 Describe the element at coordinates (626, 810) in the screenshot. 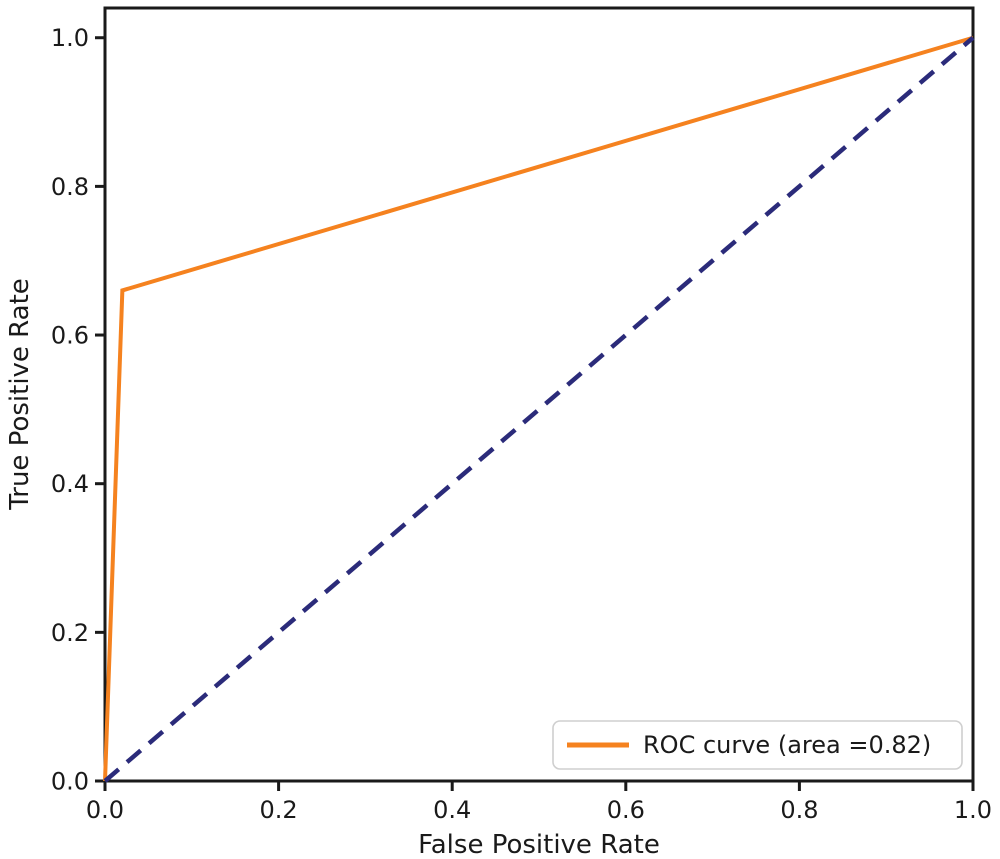

I see `x-tick-label: 0.6` at that location.